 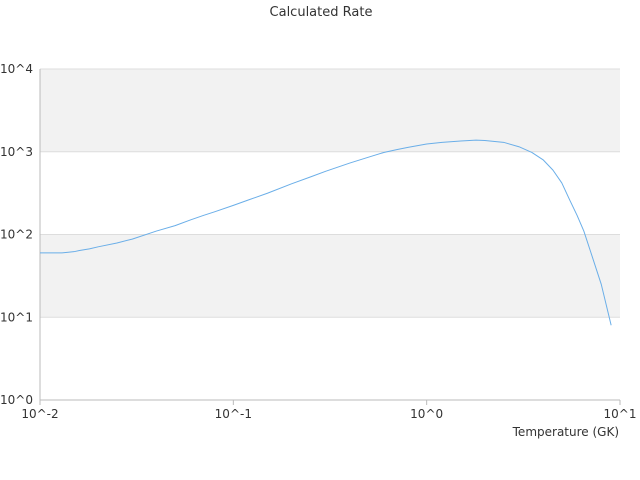 What do you see at coordinates (426, 414) in the screenshot?
I see `x-tick-label: 10^0` at bounding box center [426, 414].